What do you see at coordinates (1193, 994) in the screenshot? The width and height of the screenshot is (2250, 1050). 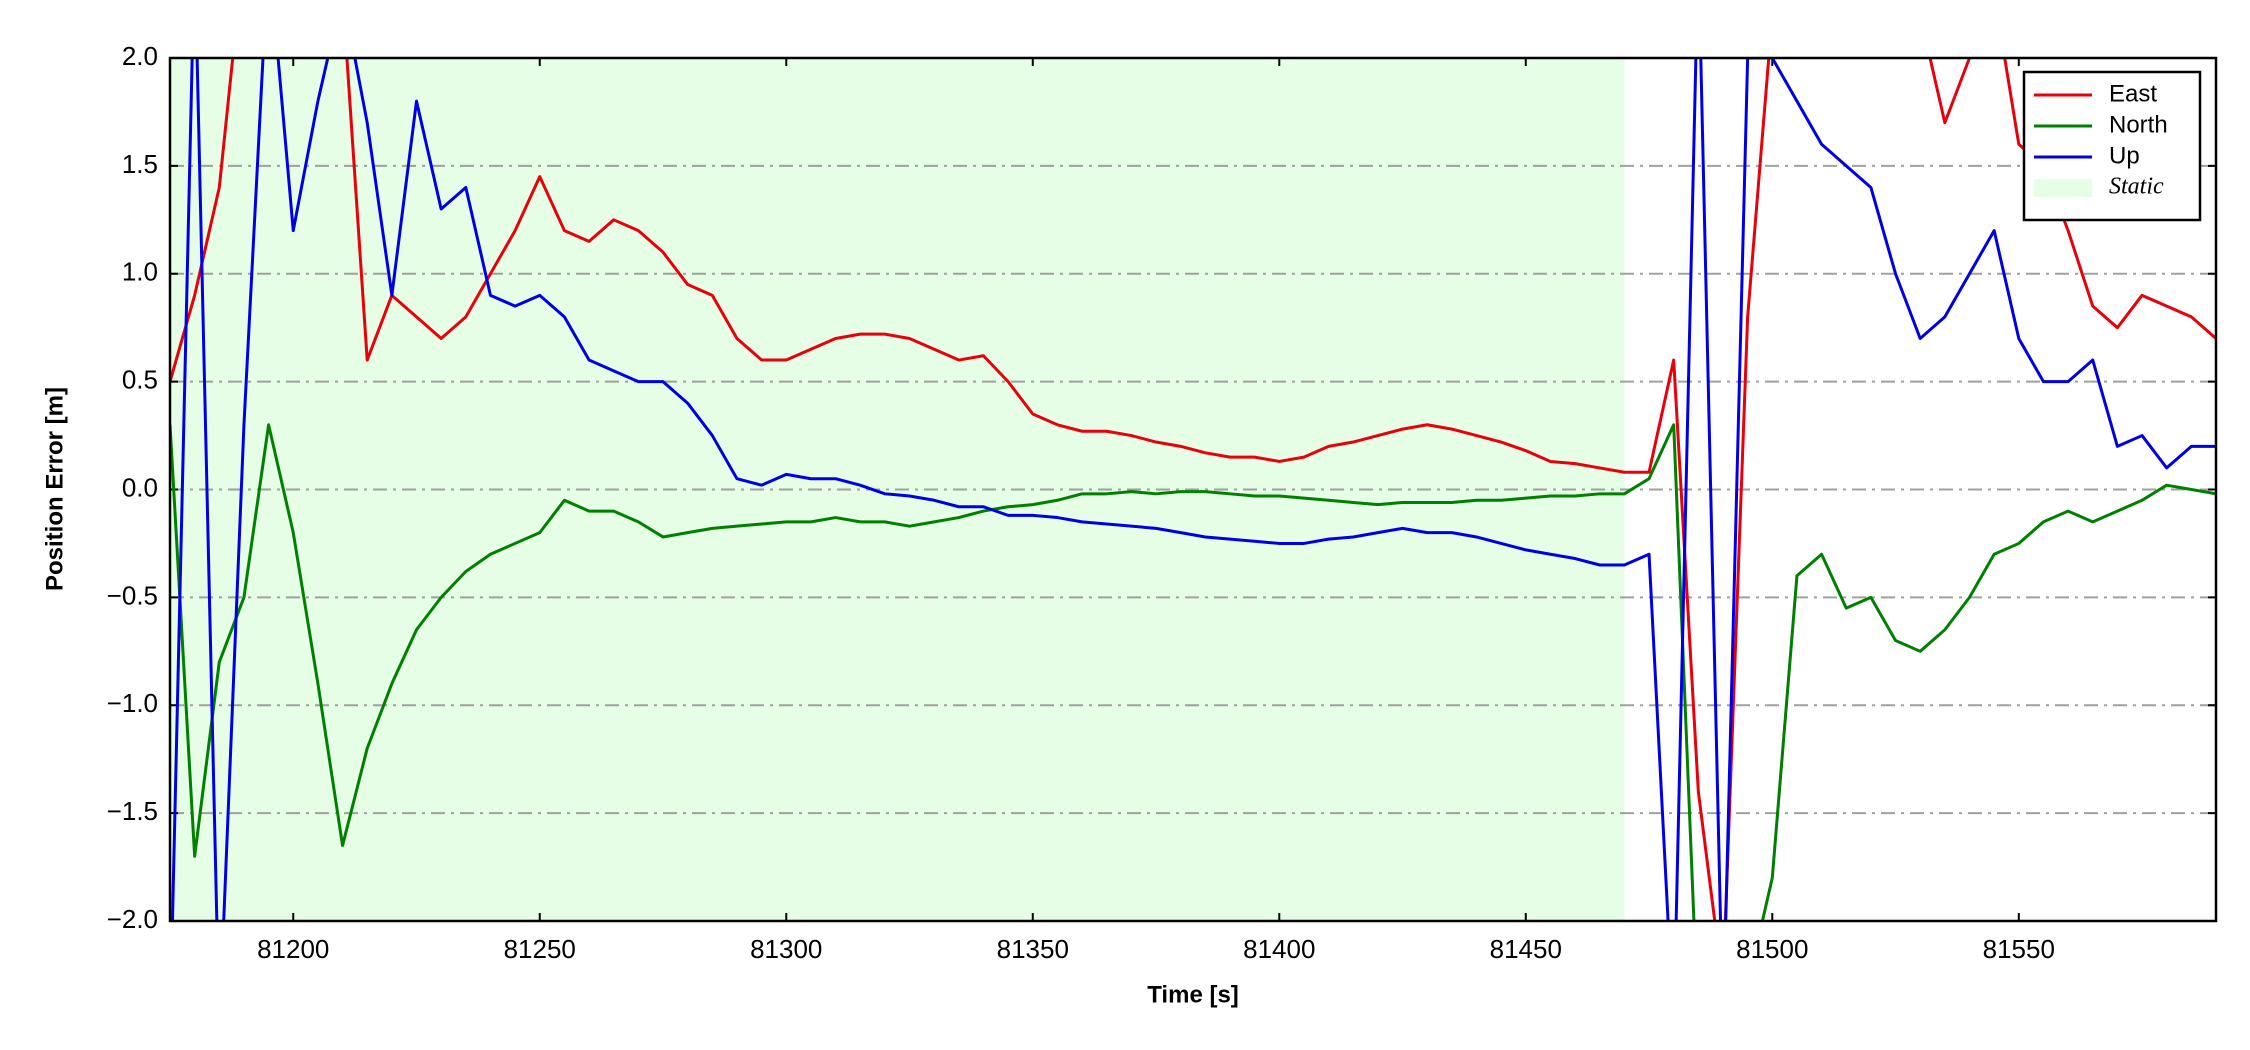 I see `x-axis-label: Time [s]` at bounding box center [1193, 994].